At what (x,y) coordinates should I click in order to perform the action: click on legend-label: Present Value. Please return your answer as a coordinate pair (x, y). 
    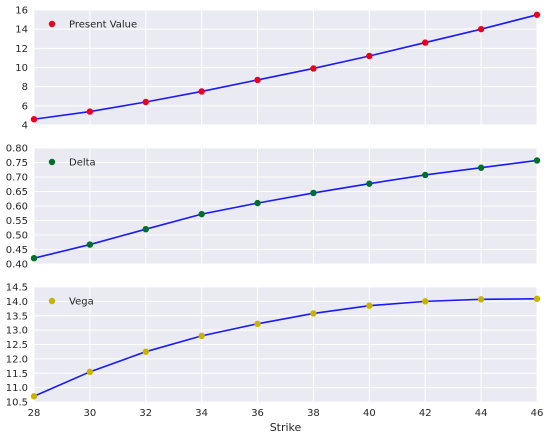
    Looking at the image, I should click on (103, 25).